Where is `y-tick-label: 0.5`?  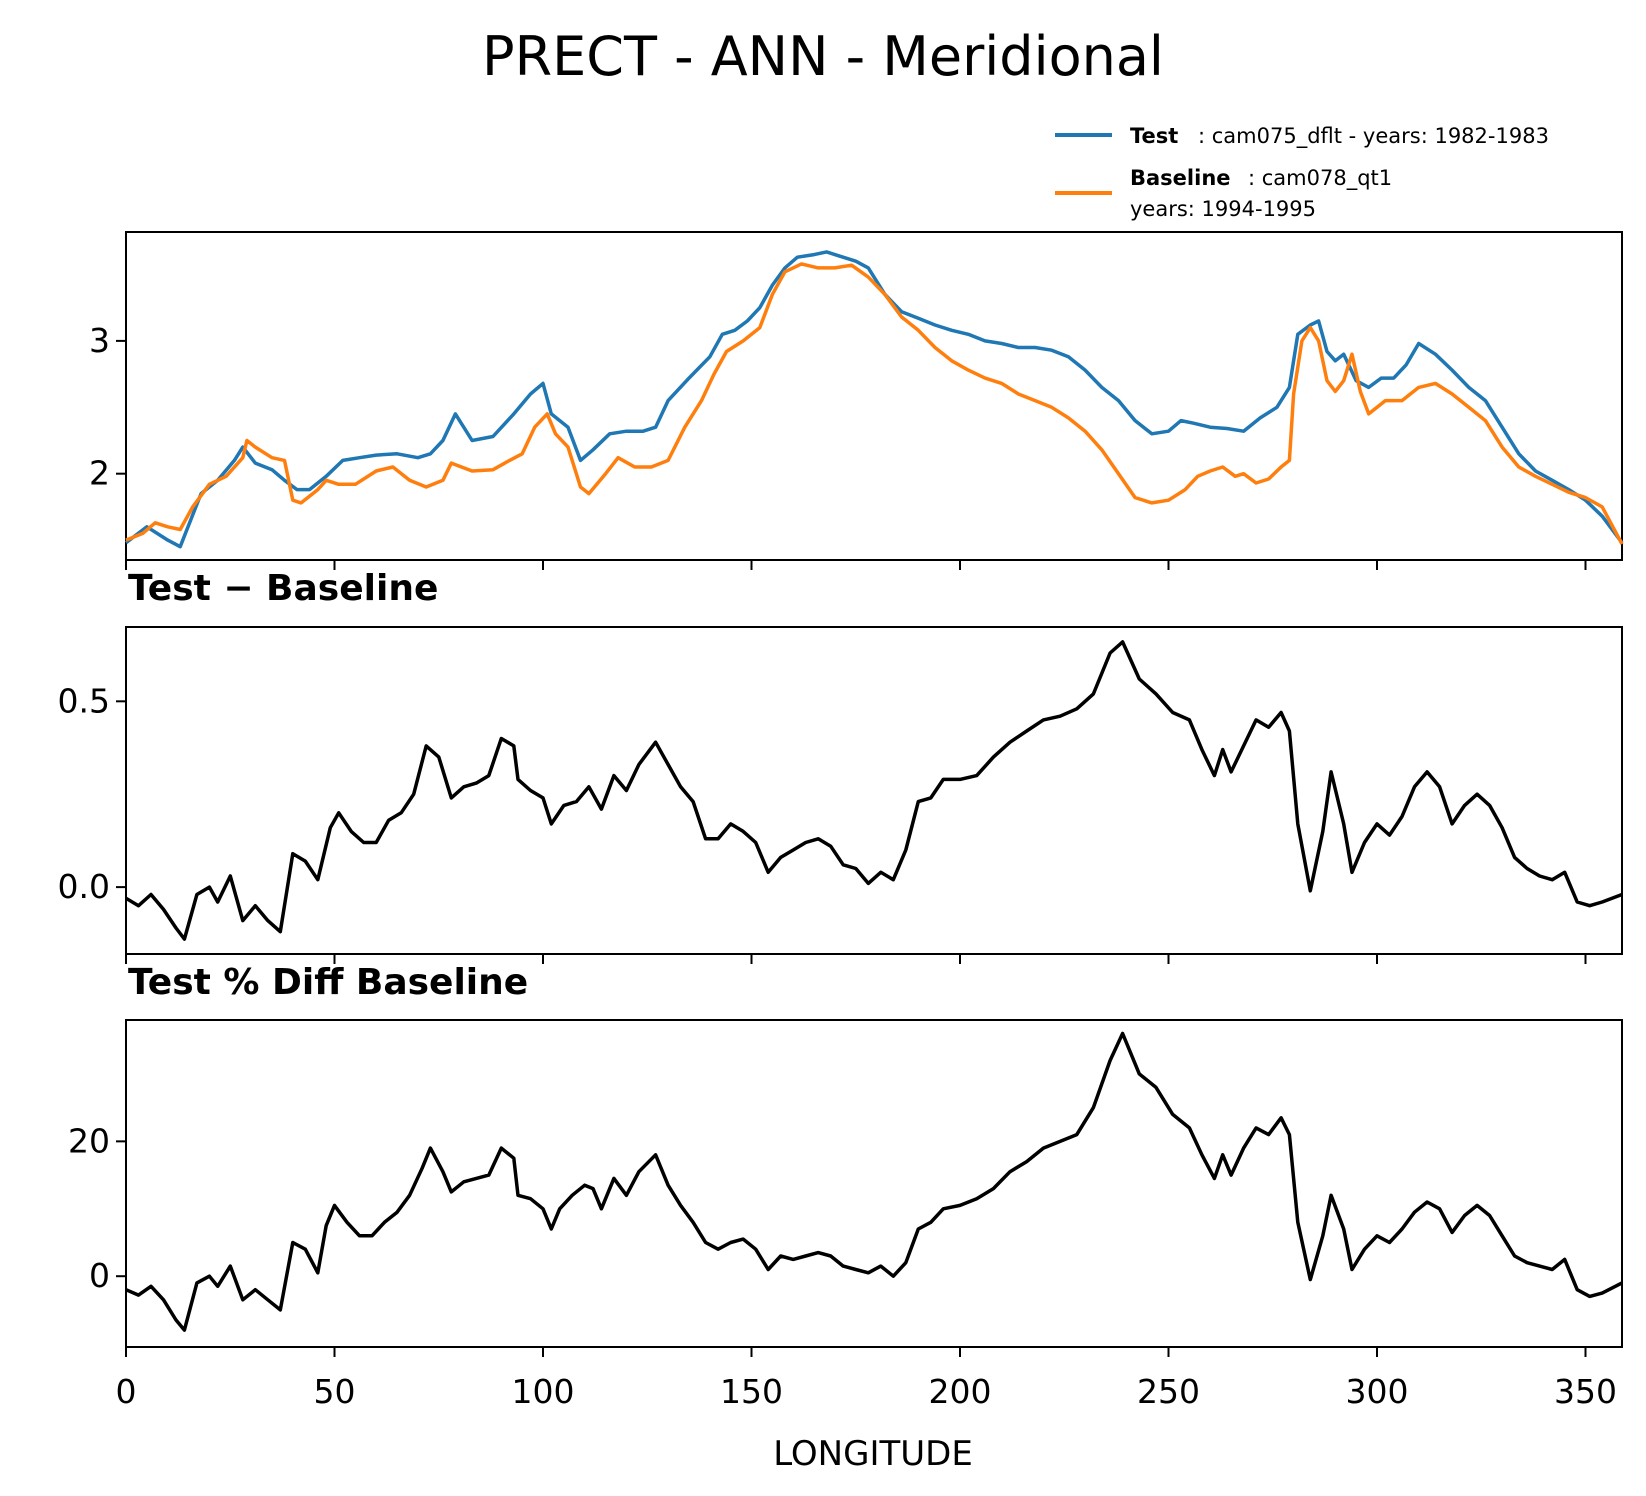
y-tick-label: 0.5 is located at coordinates (84, 700).